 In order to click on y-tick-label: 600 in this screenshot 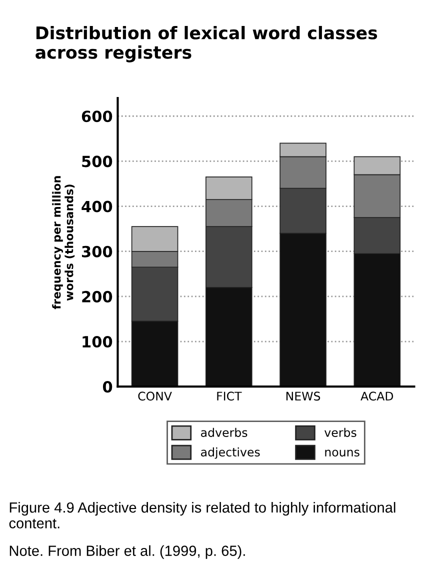, I will do `click(97, 116)`.